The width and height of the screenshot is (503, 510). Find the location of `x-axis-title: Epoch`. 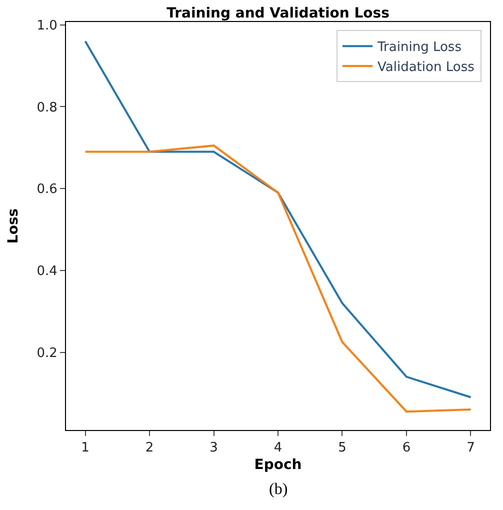

x-axis-title: Epoch is located at coordinates (278, 464).